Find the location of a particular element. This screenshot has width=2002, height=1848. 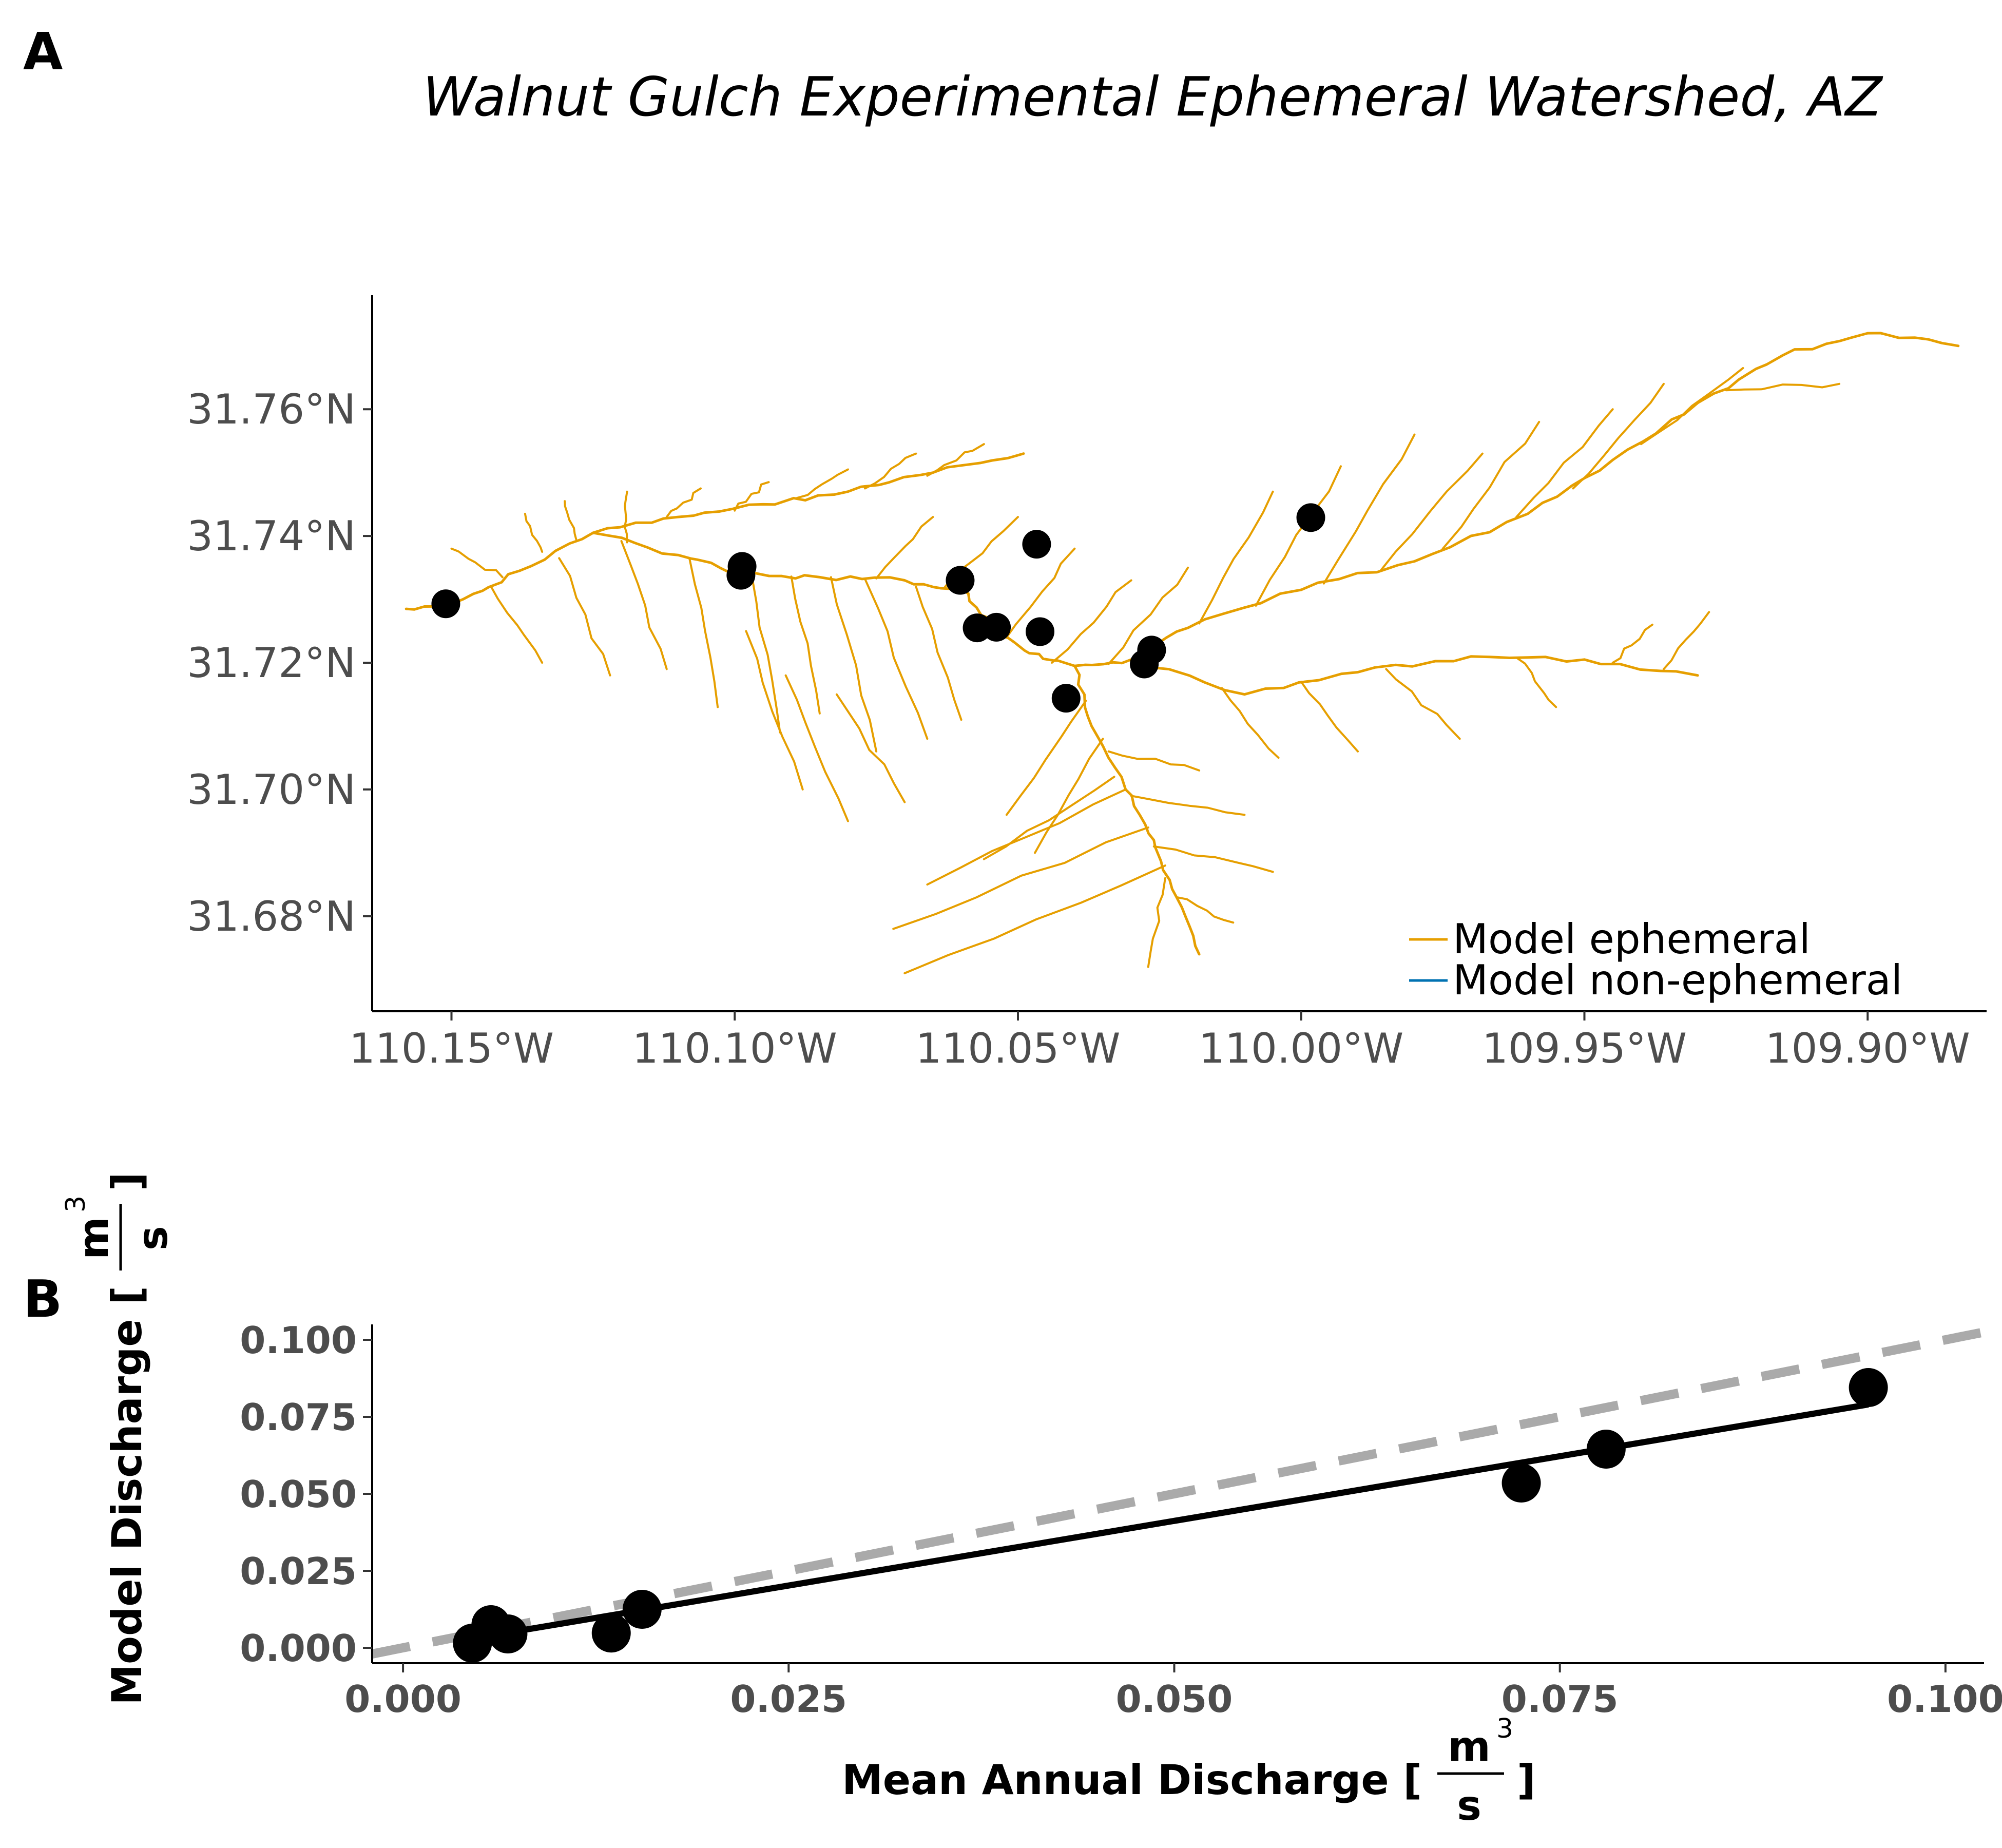

x-axis-label: Mean Annual Discharge [ is located at coordinates (1132, 1780).